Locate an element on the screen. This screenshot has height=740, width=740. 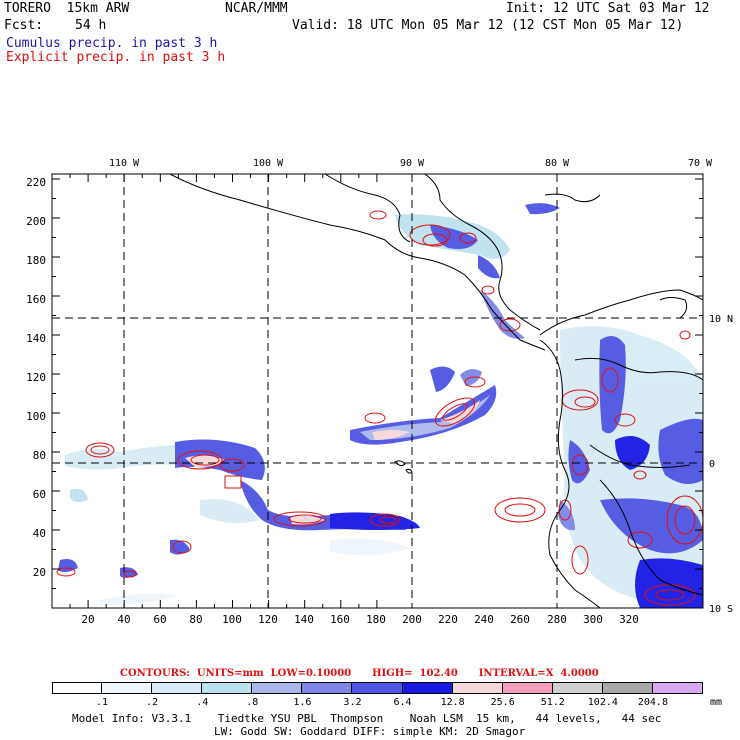
y-tick-label: 100 is located at coordinates (36, 416).